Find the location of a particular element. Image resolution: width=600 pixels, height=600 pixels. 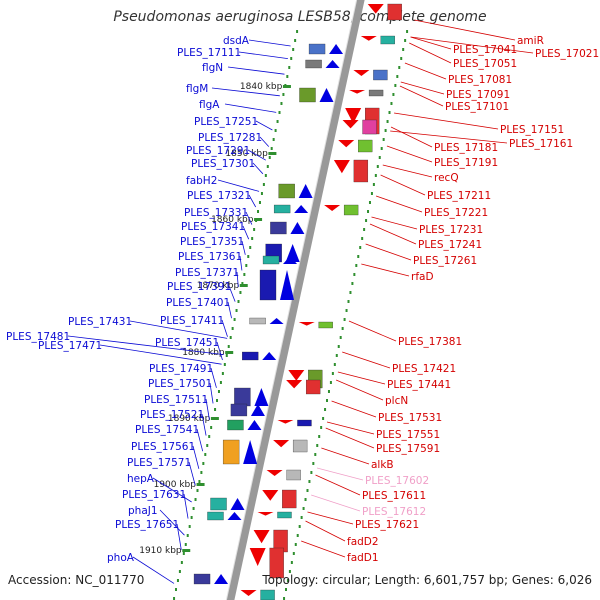

gene-label-forward: PLES_17321 is located at coordinates (219, 196).